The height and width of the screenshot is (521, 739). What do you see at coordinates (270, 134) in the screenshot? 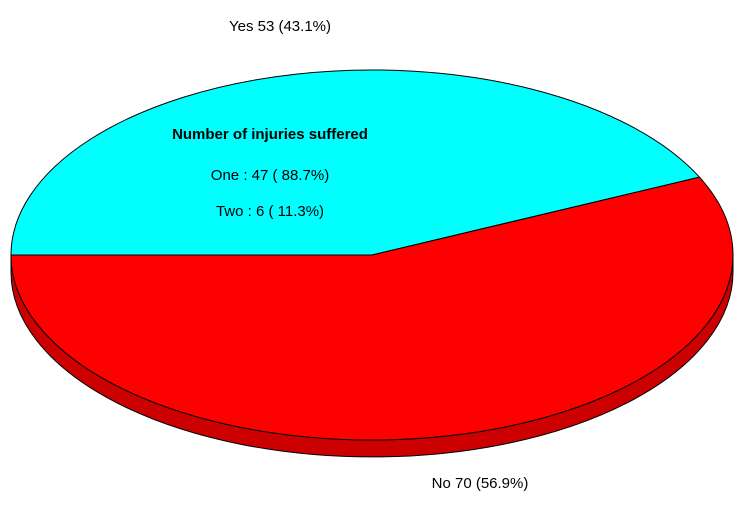
I see `annotation-title: Number of injuries suffered` at bounding box center [270, 134].